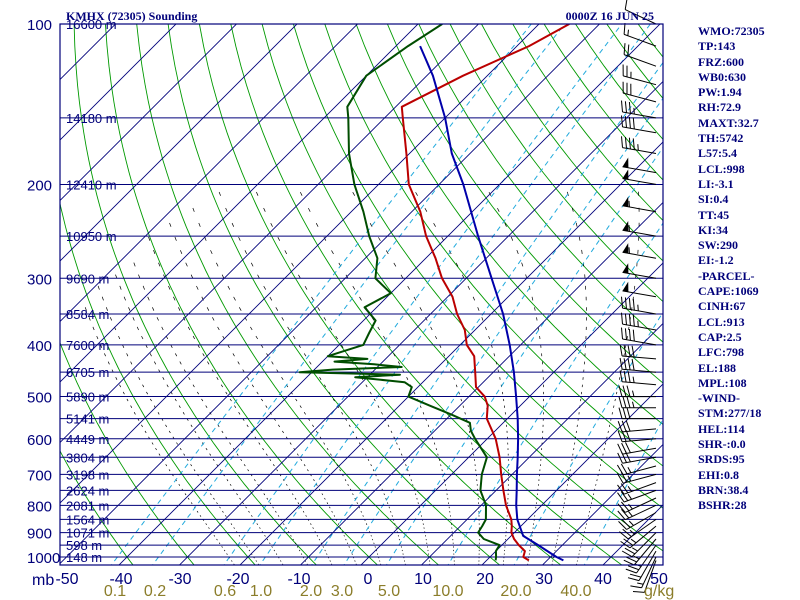 The height and width of the screenshot is (600, 800). What do you see at coordinates (659, 591) in the screenshot?
I see `mixing-ratio-unit-label: g/kg` at bounding box center [659, 591].